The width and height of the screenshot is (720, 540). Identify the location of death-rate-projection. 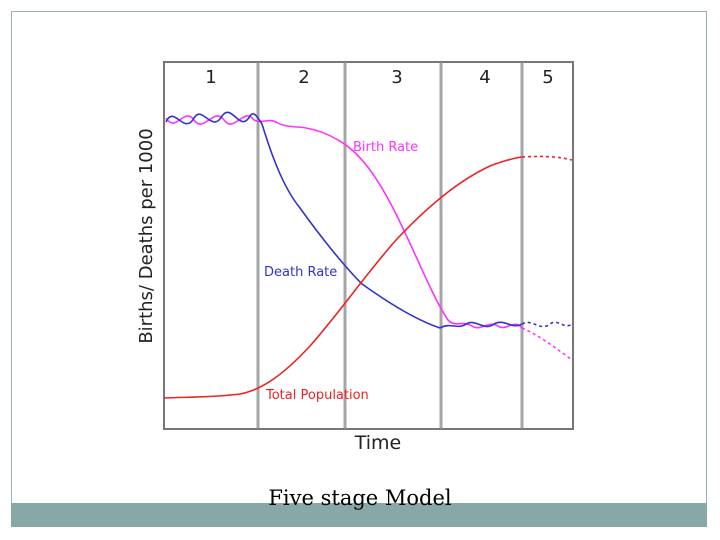
(547, 324).